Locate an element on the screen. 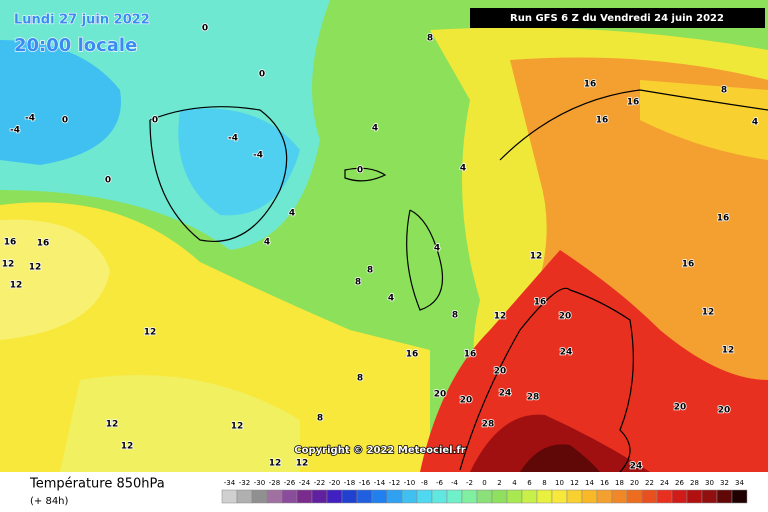 Image resolution: width=768 pixels, height=512 pixels. run-info: Run GFS 6 Z du Vendredi 24 juin 2022 is located at coordinates (617, 18).